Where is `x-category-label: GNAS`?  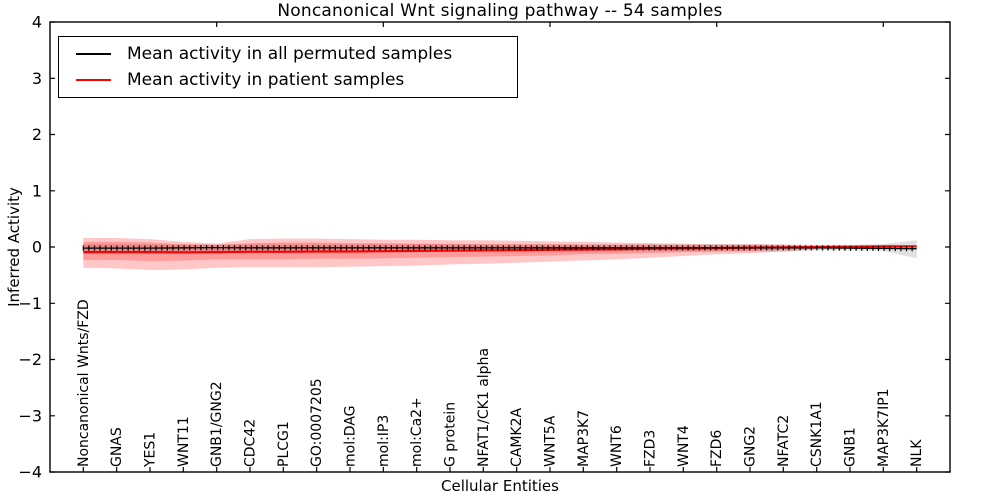
x-category-label: GNAS is located at coordinates (117, 447).